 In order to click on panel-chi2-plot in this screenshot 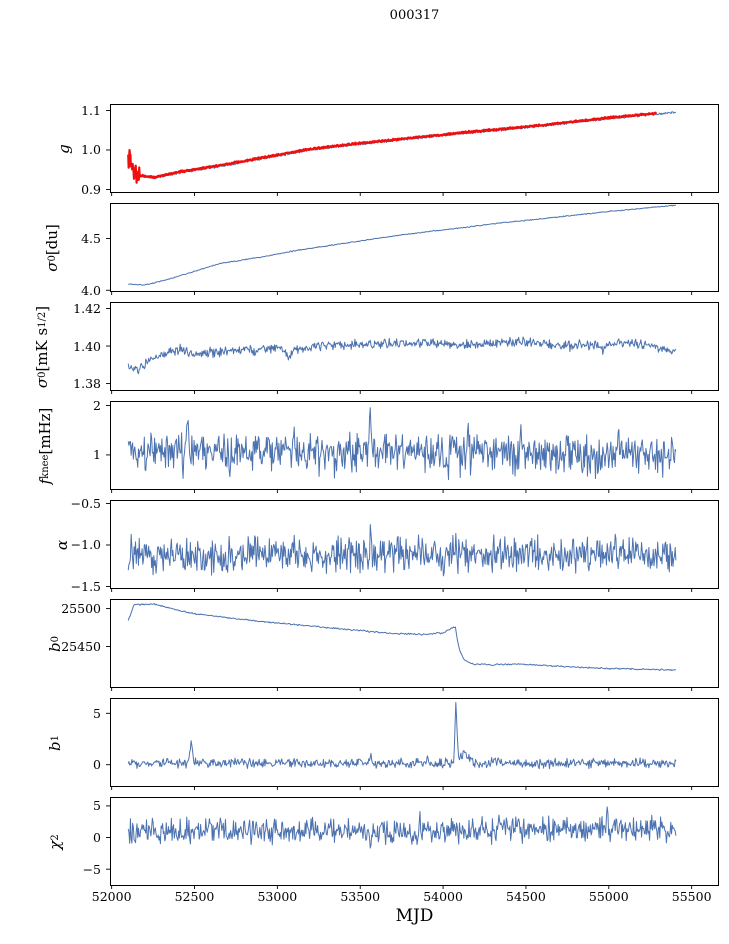, I will do `click(412, 843)`.